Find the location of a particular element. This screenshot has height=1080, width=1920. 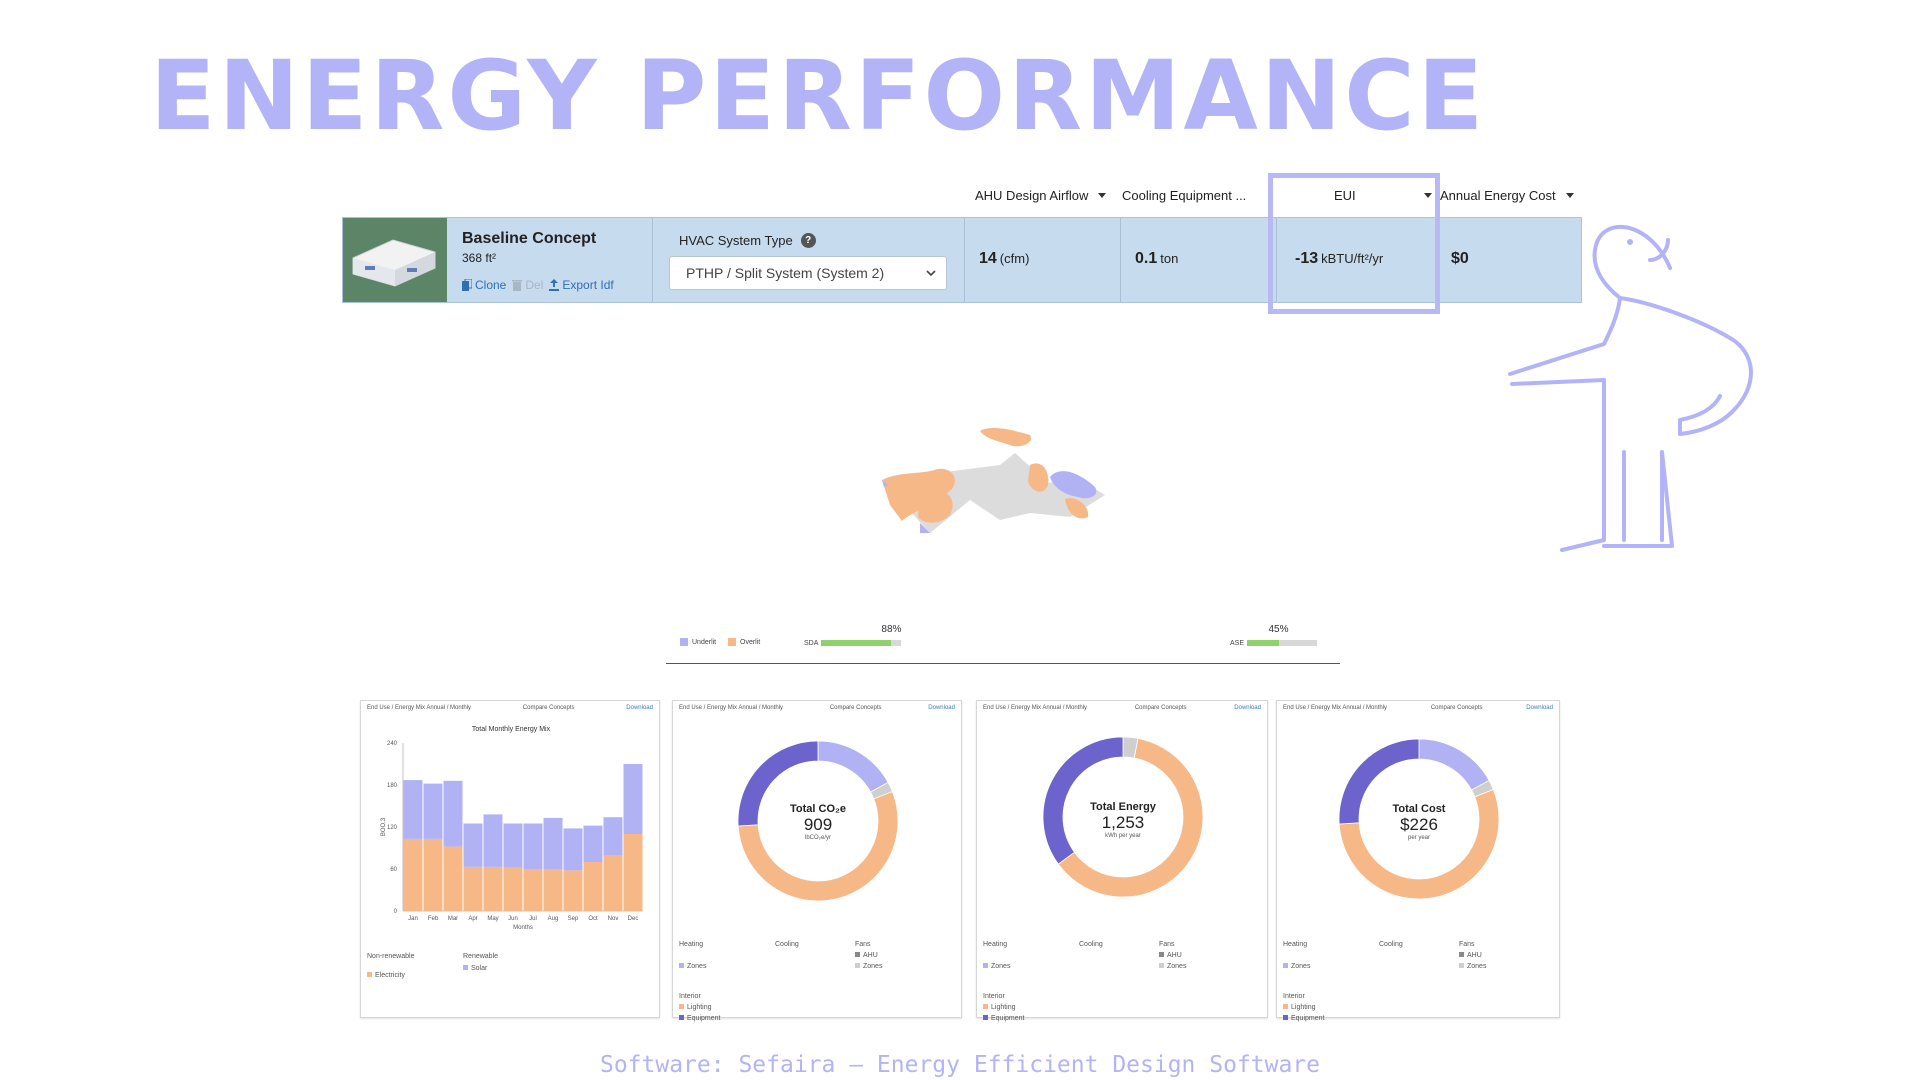

x-tick-label: Feb is located at coordinates (433, 919).